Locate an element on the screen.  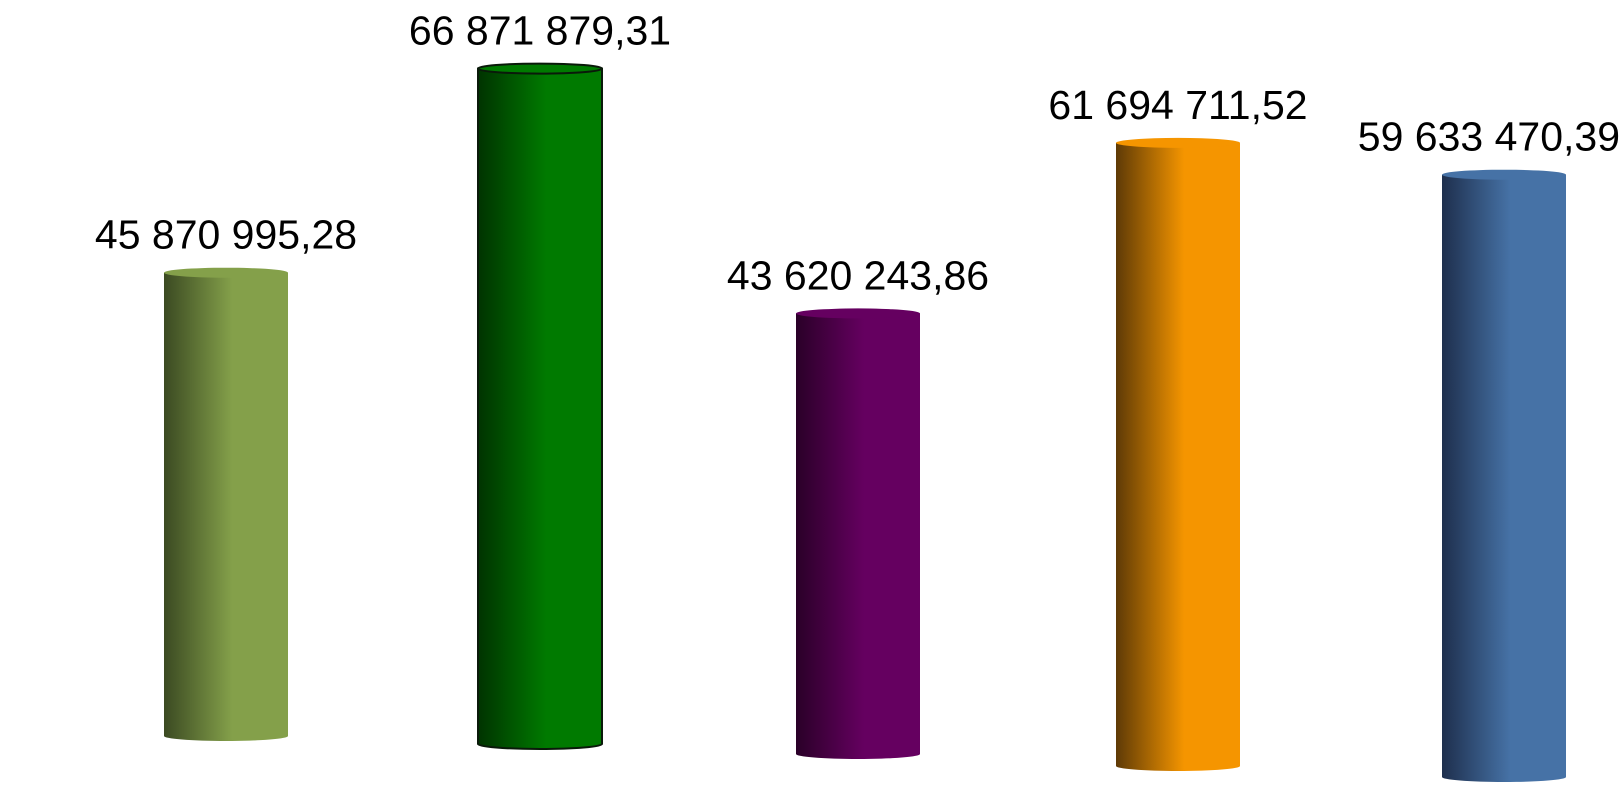
value-label: 43 620 243,86 is located at coordinates (858, 275).